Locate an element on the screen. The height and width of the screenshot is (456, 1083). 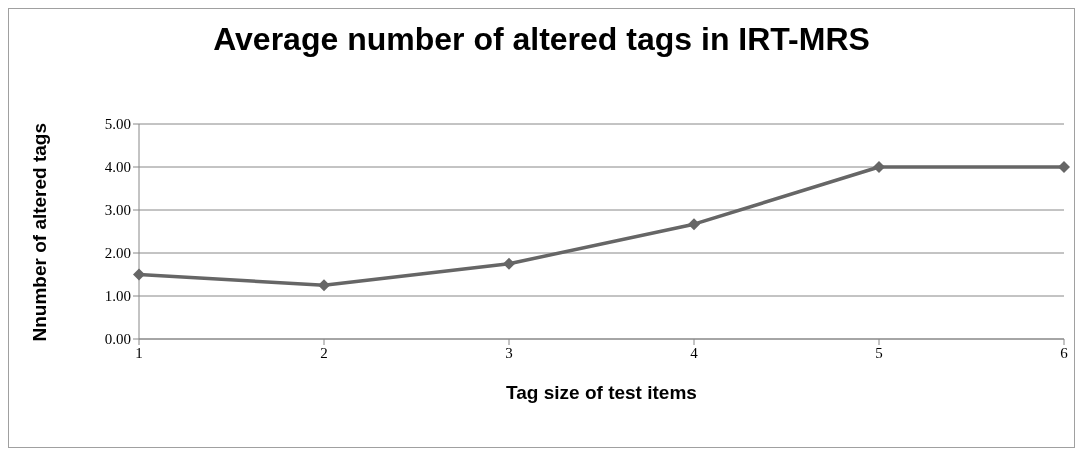
chart-title: Average number of altered tags in IRT-MRS is located at coordinates (541, 39).